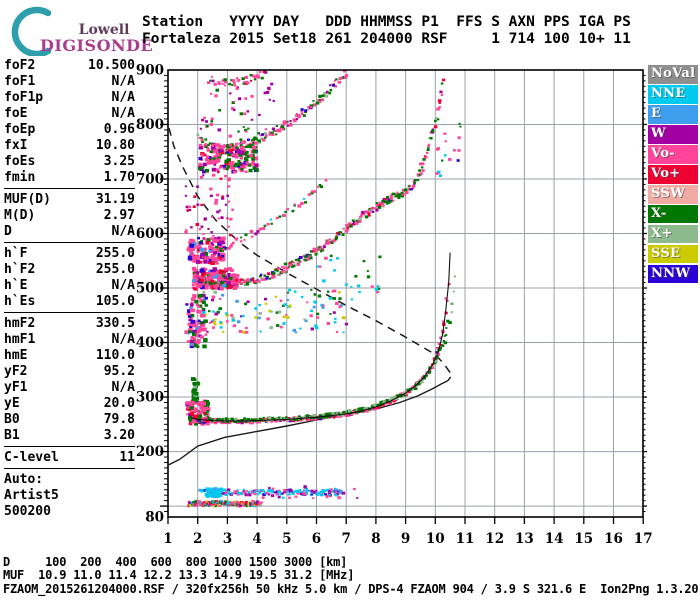 Image resolution: width=700 pixels, height=600 pixels. Describe the element at coordinates (673, 254) in the screenshot. I see `legend-item-sse: SSE` at that location.